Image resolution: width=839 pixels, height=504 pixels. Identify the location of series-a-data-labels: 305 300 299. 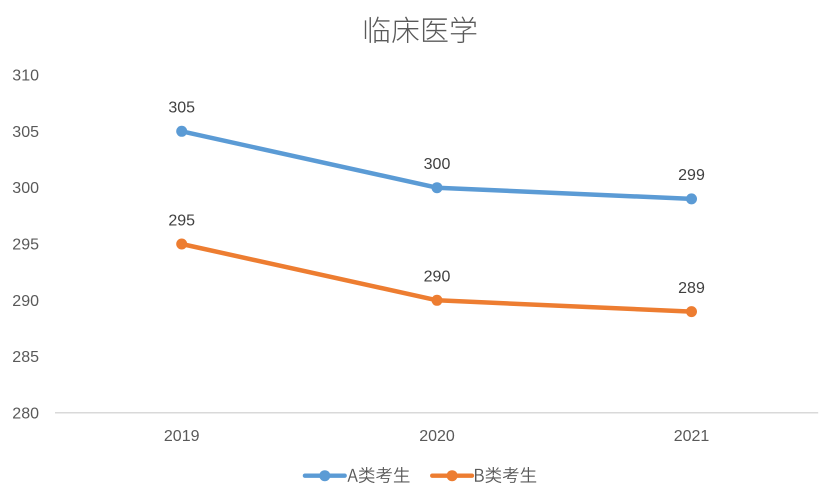
(436, 142).